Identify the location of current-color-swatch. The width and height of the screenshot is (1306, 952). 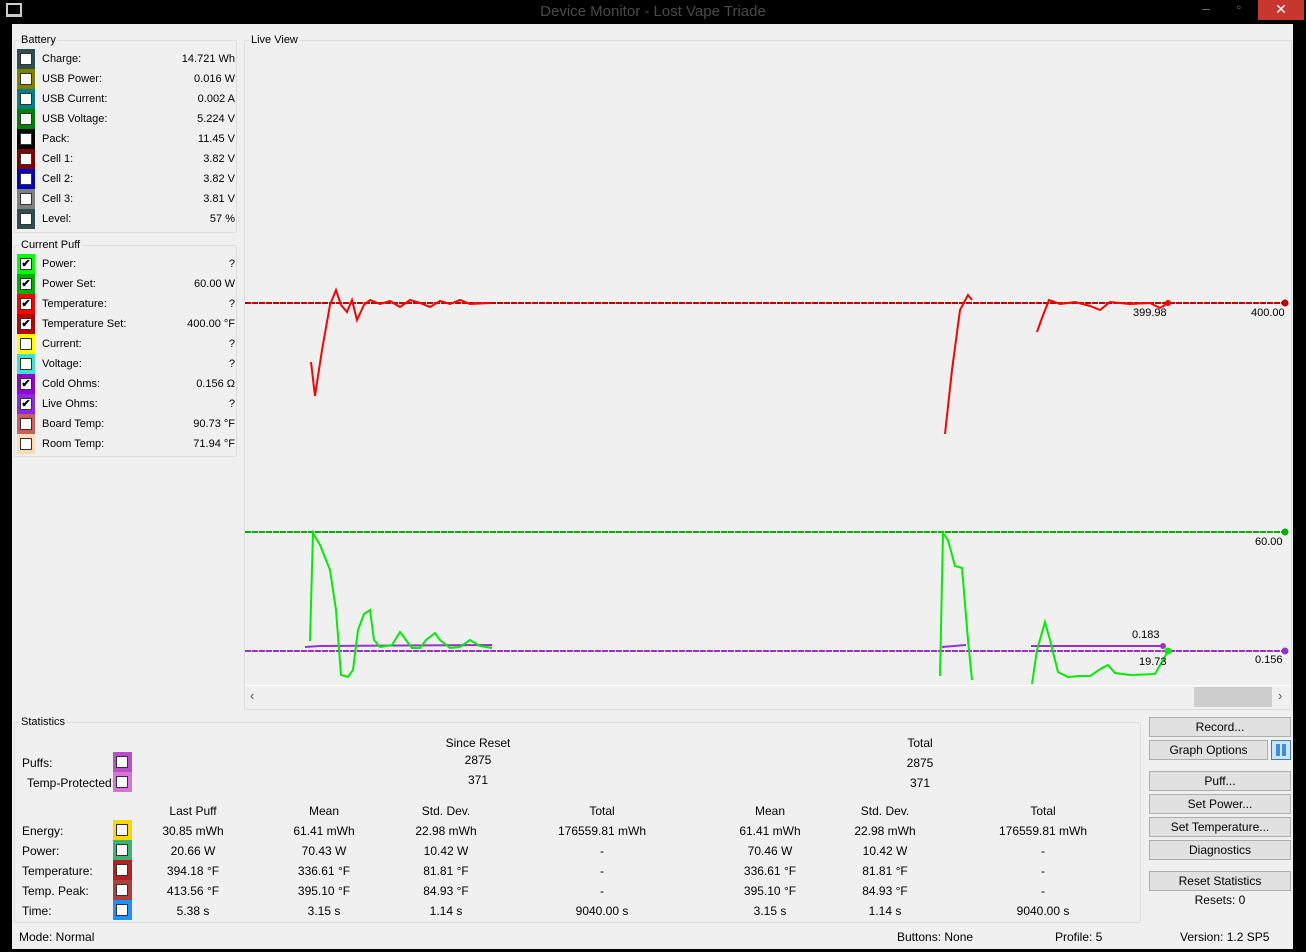
(26, 344).